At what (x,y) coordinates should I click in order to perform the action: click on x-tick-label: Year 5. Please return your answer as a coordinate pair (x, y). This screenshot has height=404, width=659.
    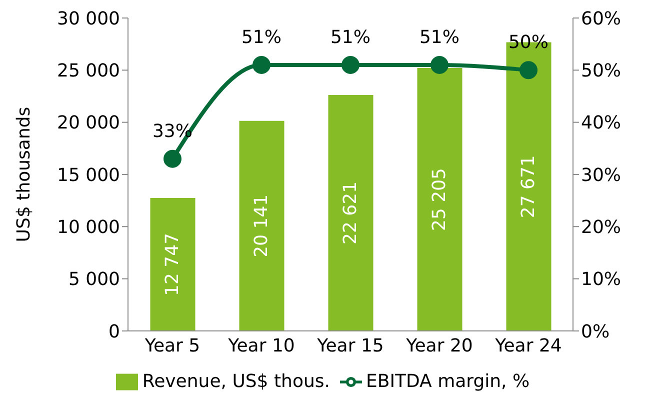
    Looking at the image, I should click on (172, 346).